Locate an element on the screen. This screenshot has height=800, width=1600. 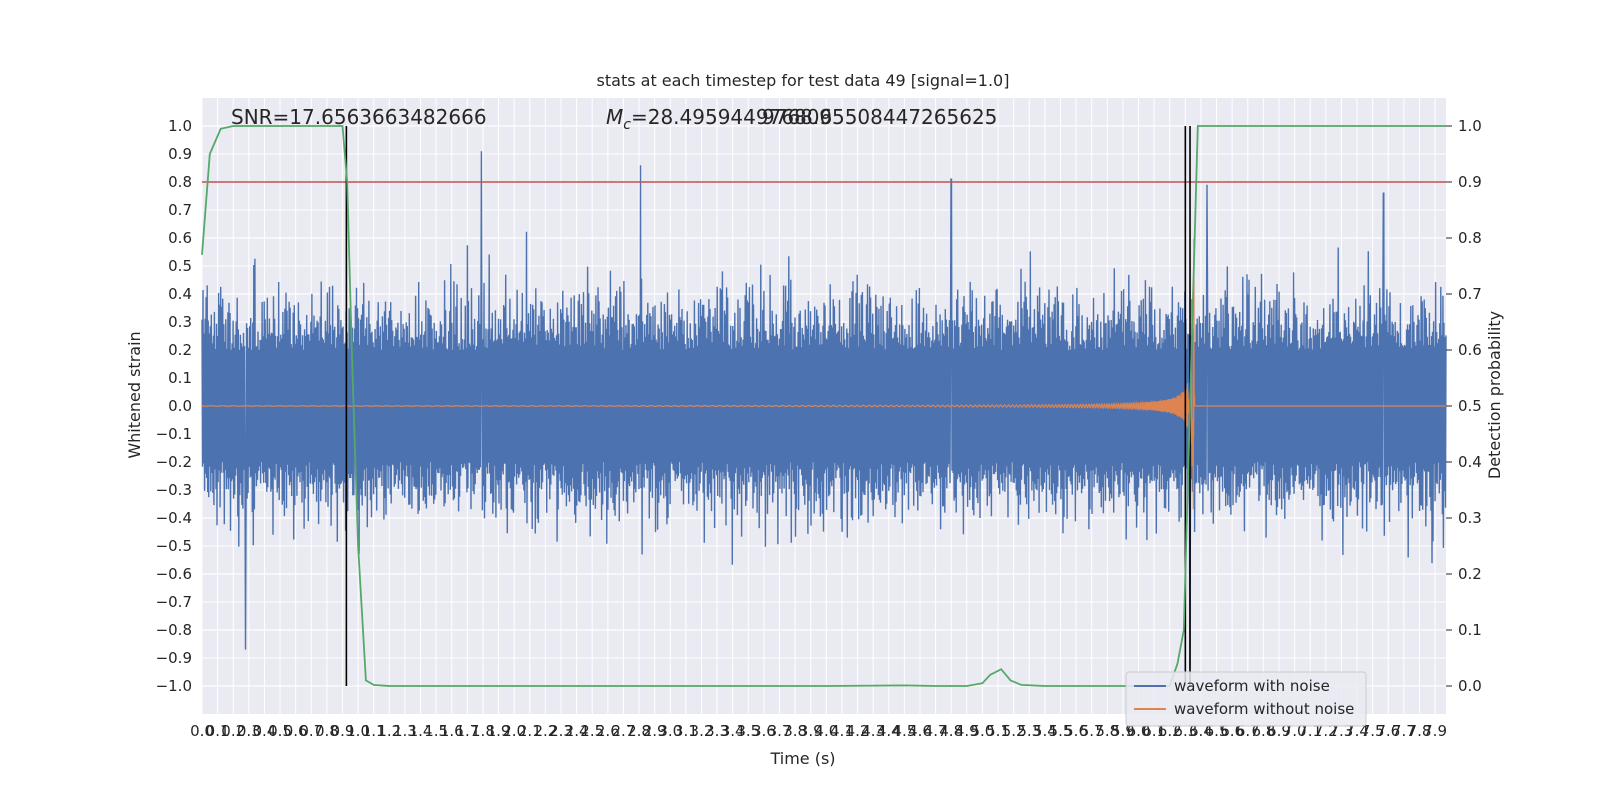
y2-tick-label: 0.3 is located at coordinates (1470, 518).